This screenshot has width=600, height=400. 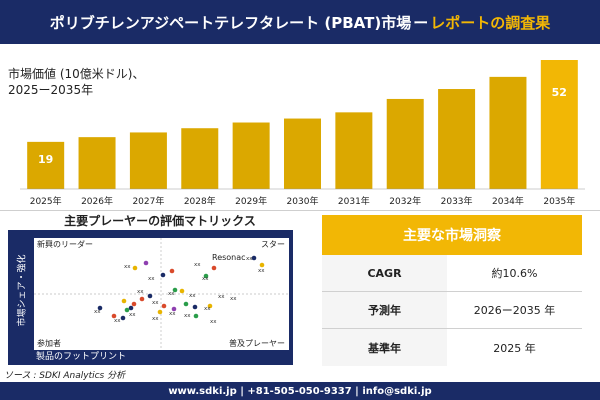 What do you see at coordinates (49, 343) in the screenshot?
I see `quadrant-label-participants: 参加者` at bounding box center [49, 343].